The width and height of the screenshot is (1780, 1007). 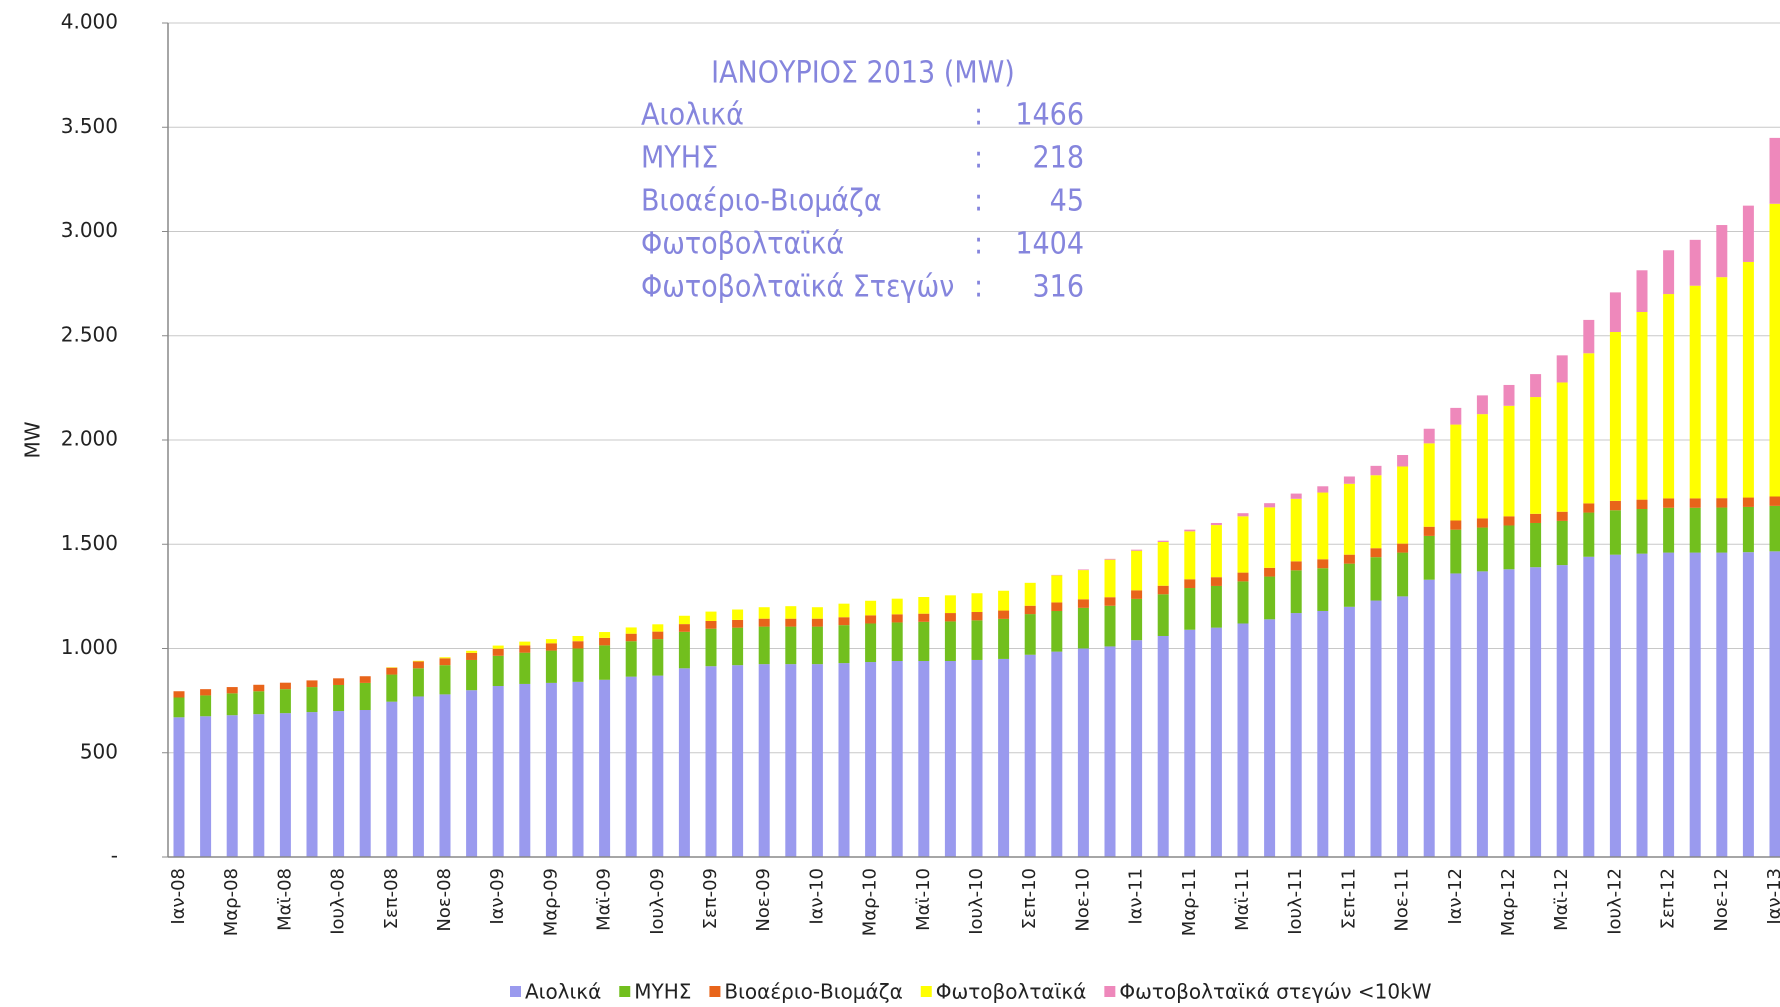 I want to click on y-tick-label: 4.000, so click(x=89, y=22).